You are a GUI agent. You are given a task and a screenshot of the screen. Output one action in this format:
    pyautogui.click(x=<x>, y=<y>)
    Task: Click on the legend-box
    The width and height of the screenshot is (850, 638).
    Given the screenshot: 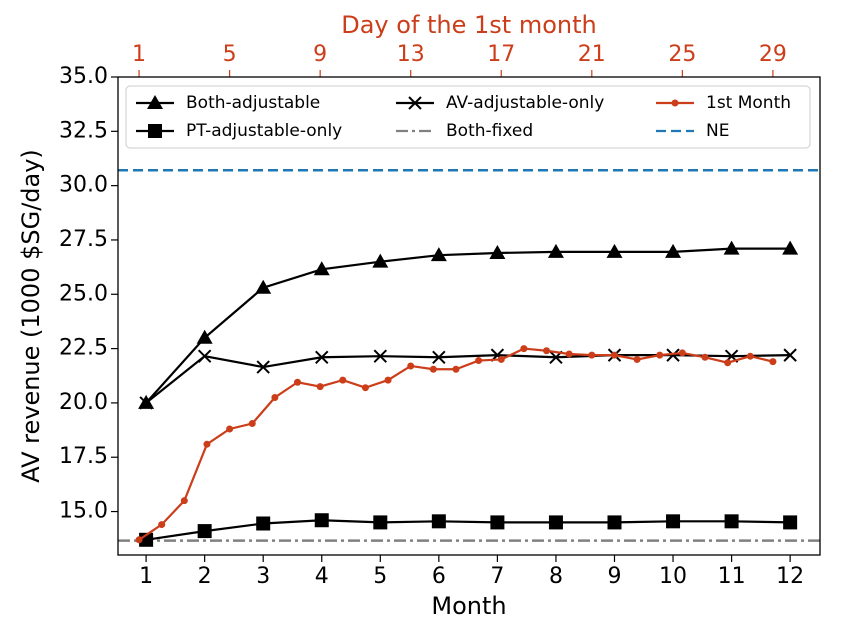 What is the action you would take?
    pyautogui.click(x=468, y=117)
    